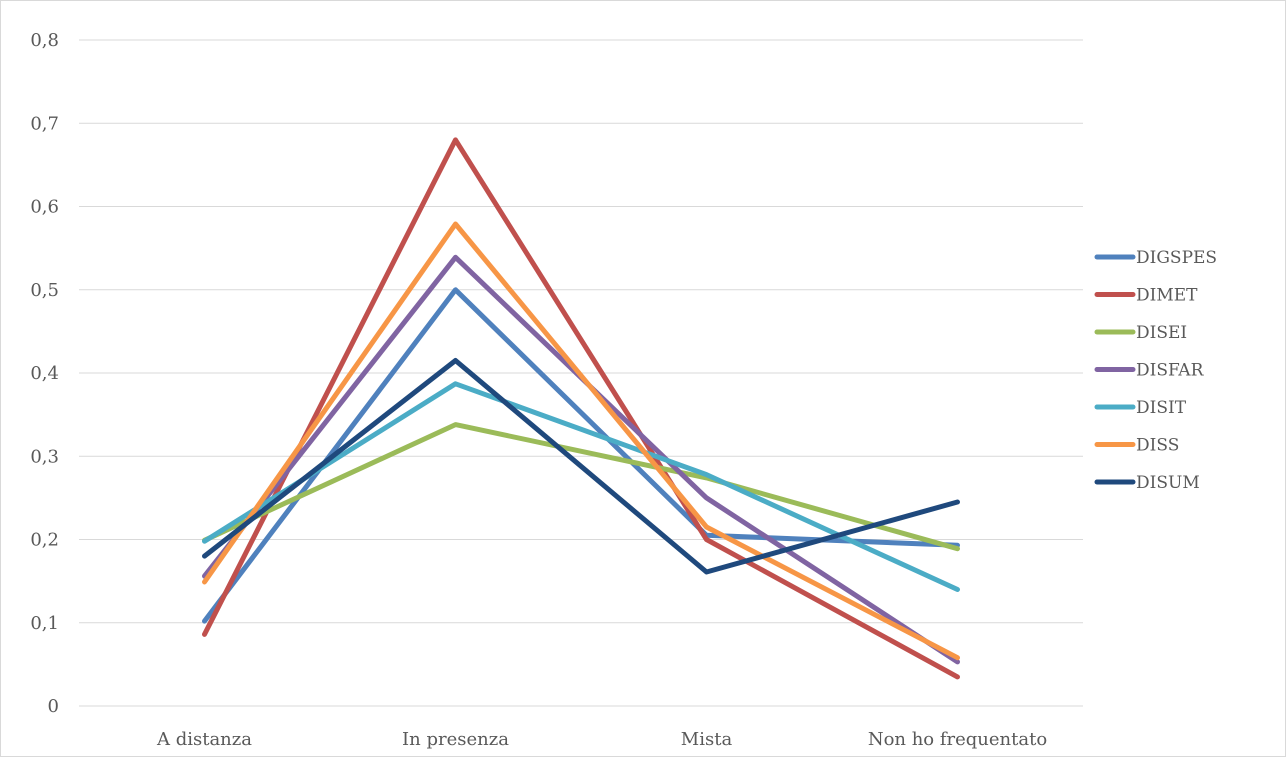 The image size is (1286, 760). Describe the element at coordinates (1167, 296) in the screenshot. I see `legend-label: DIMET` at that location.